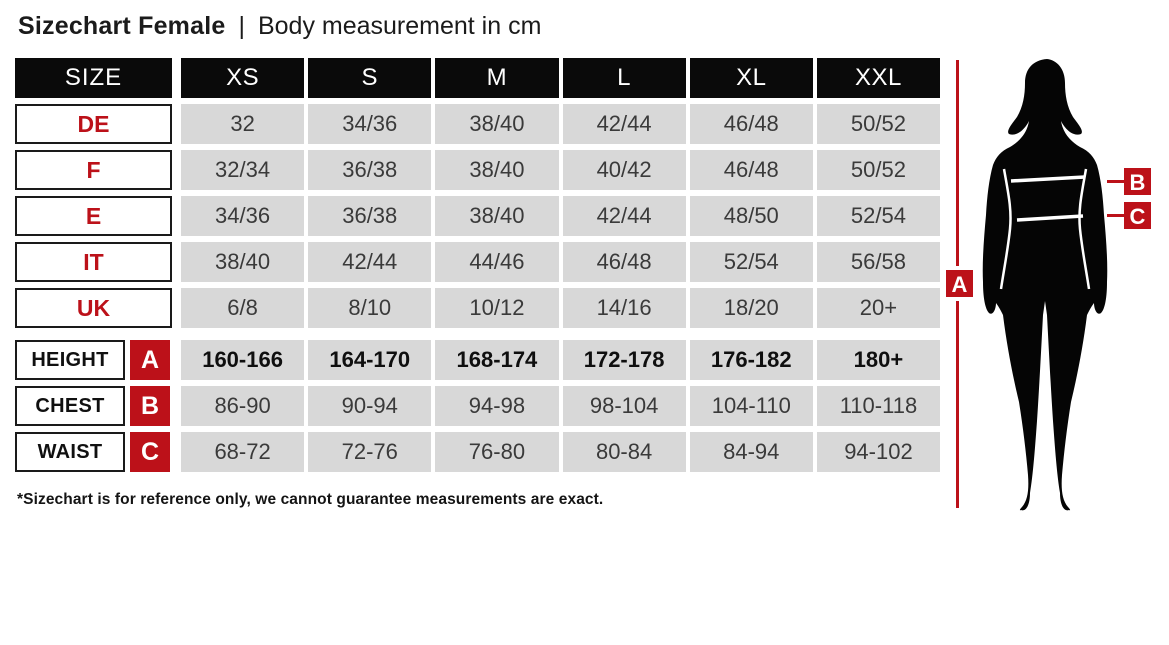 The width and height of the screenshot is (1169, 645). What do you see at coordinates (624, 308) in the screenshot?
I see `size-cell: 14/16` at bounding box center [624, 308].